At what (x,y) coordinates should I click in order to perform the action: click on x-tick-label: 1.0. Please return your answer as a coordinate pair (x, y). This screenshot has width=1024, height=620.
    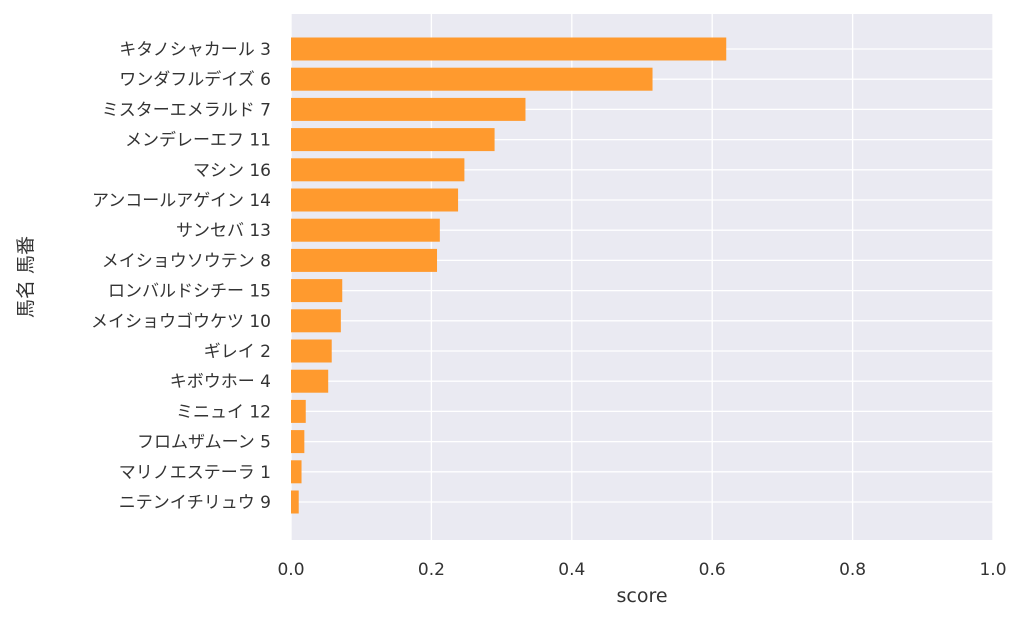
    Looking at the image, I should click on (992, 570).